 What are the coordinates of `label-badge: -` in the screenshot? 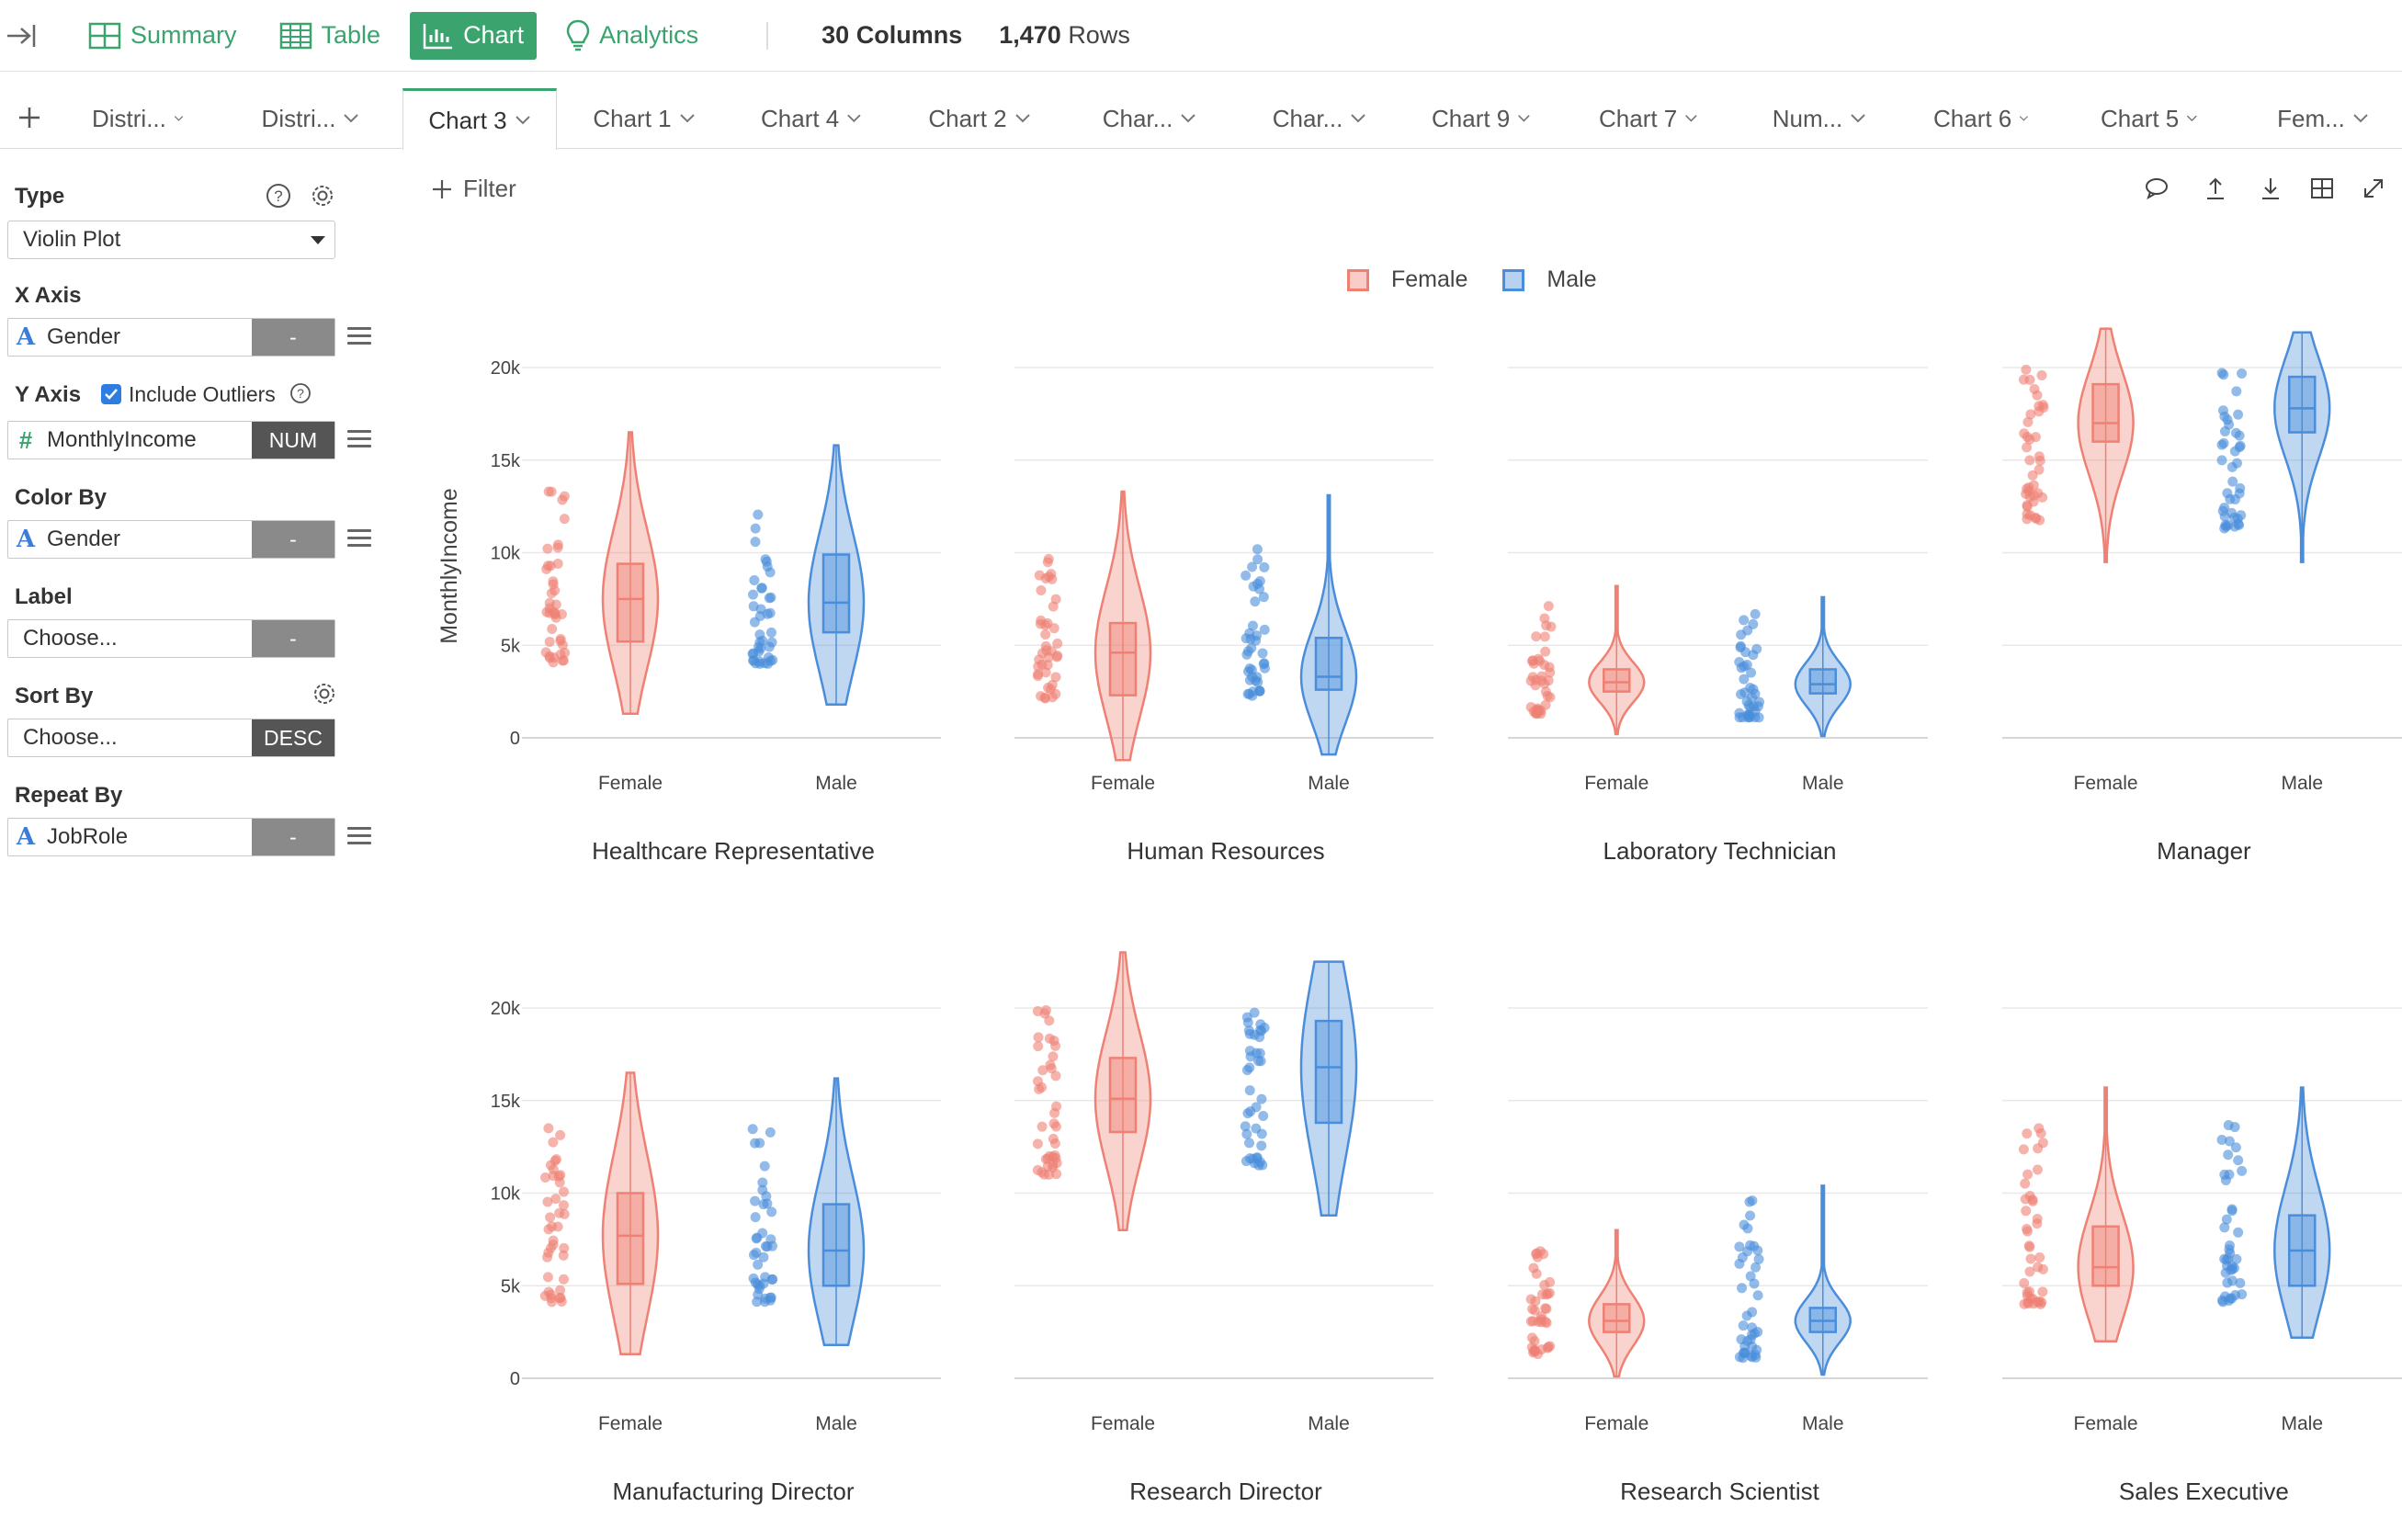 It's located at (293, 638).